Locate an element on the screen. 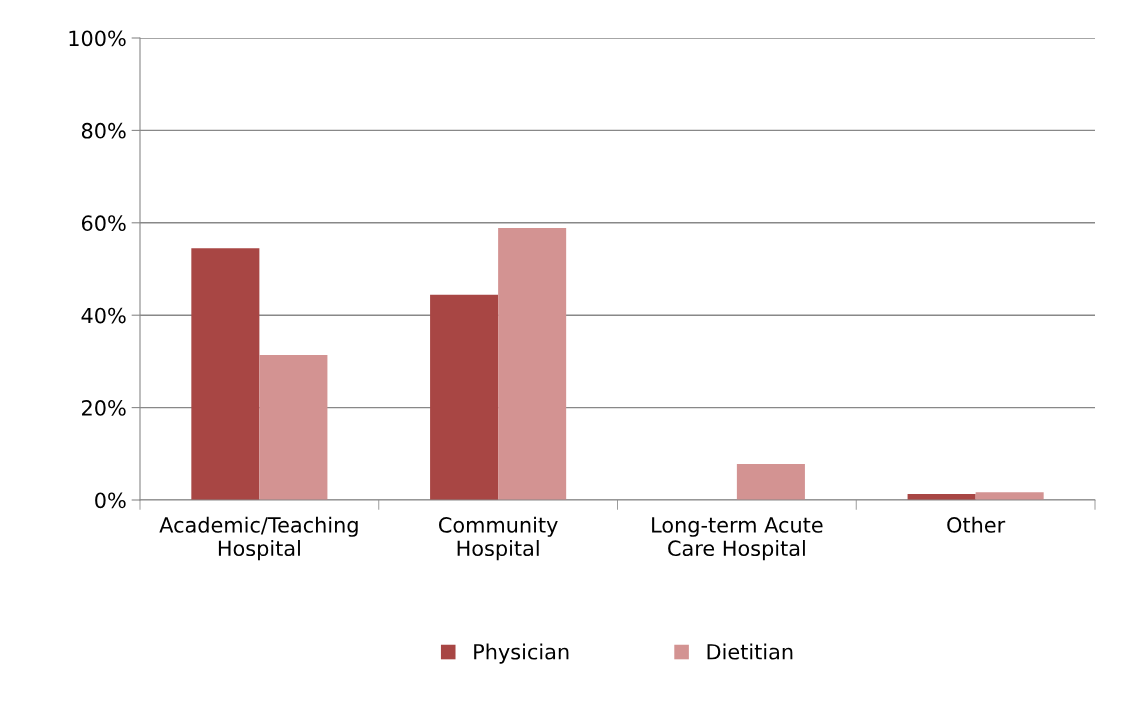 This screenshot has width=1137, height=715. y-tick-label: 100% is located at coordinates (97, 38).